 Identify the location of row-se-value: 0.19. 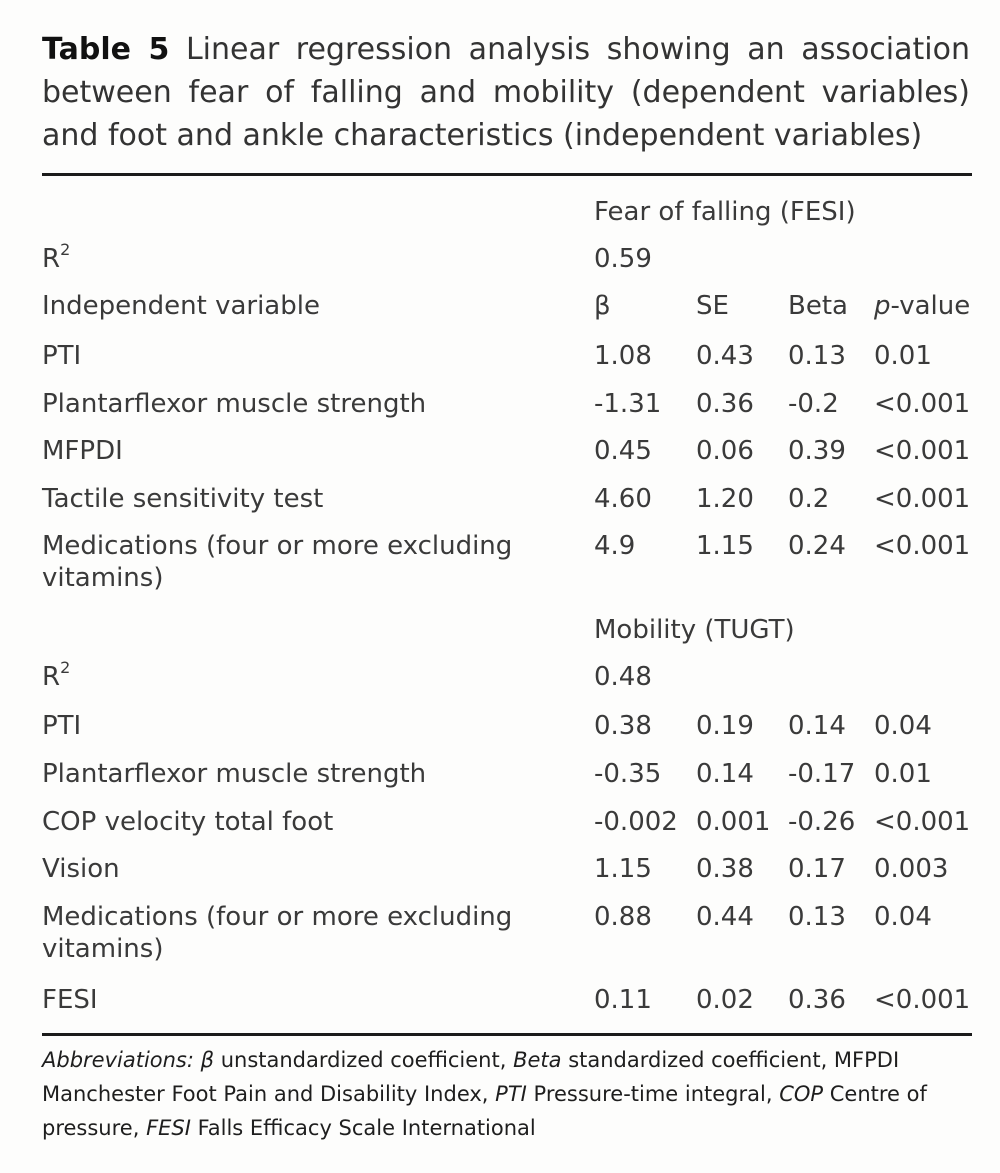
(725, 726).